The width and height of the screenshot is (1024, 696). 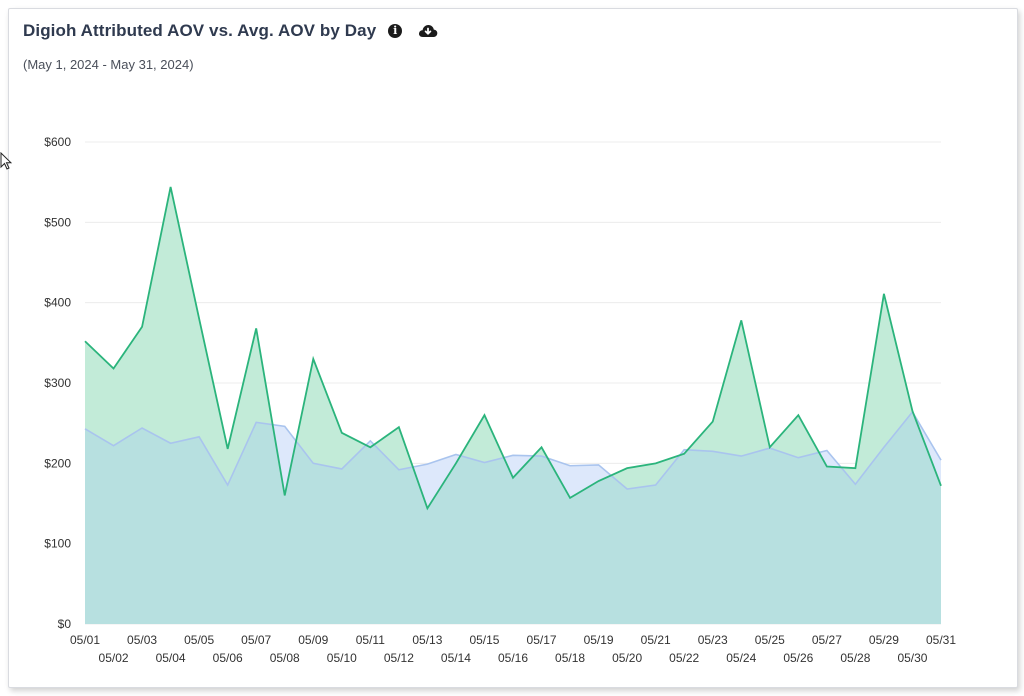 What do you see at coordinates (855, 658) in the screenshot?
I see `x-tick-label: 05/28` at bounding box center [855, 658].